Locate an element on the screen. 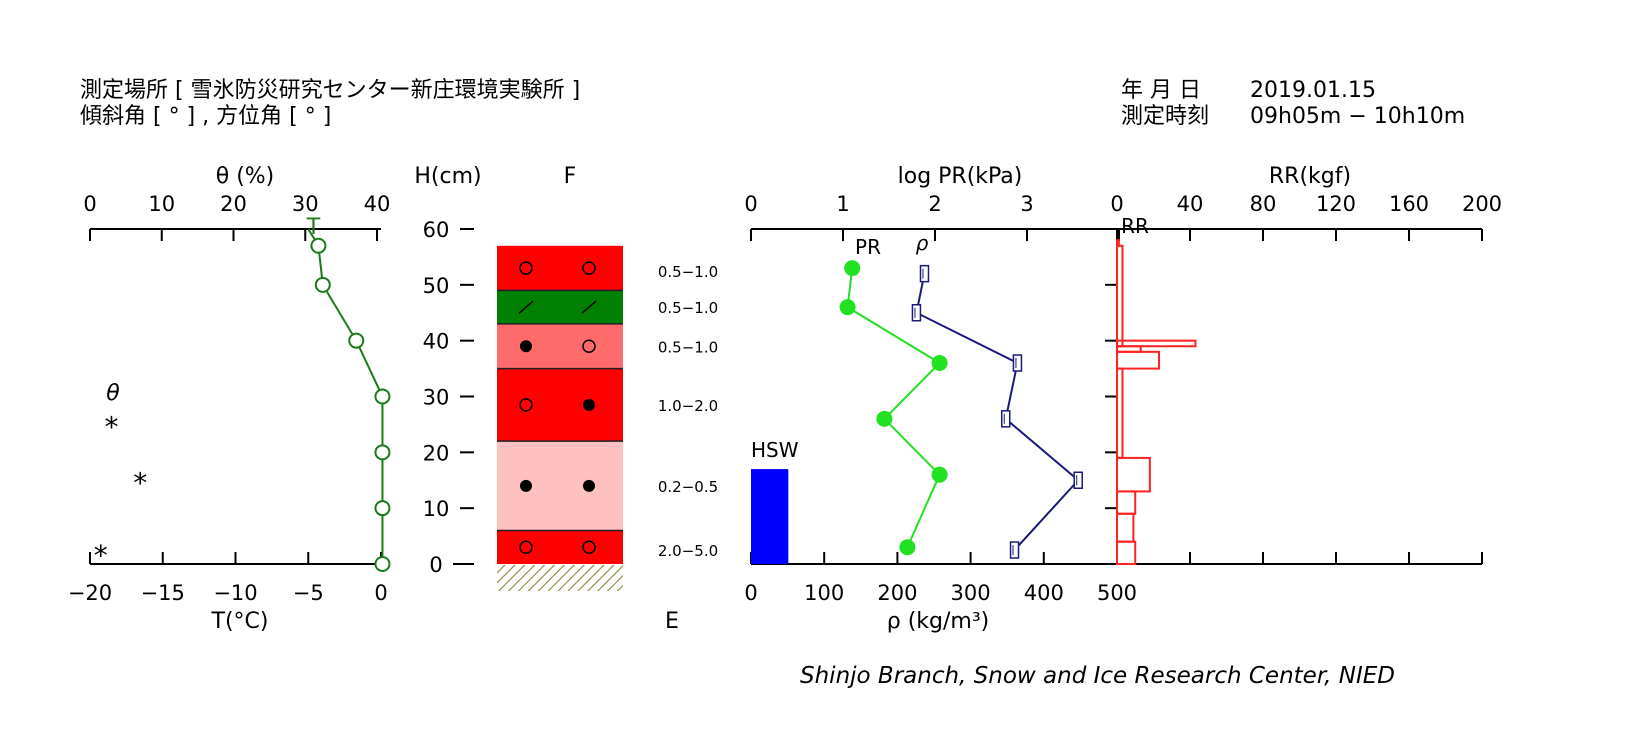 This screenshot has width=1650, height=744. temperature-panel: 0 10 20 30 40 −20 −15 −10 −5 0 θ (%) T(°C) Tθ * * * is located at coordinates (229, 399).